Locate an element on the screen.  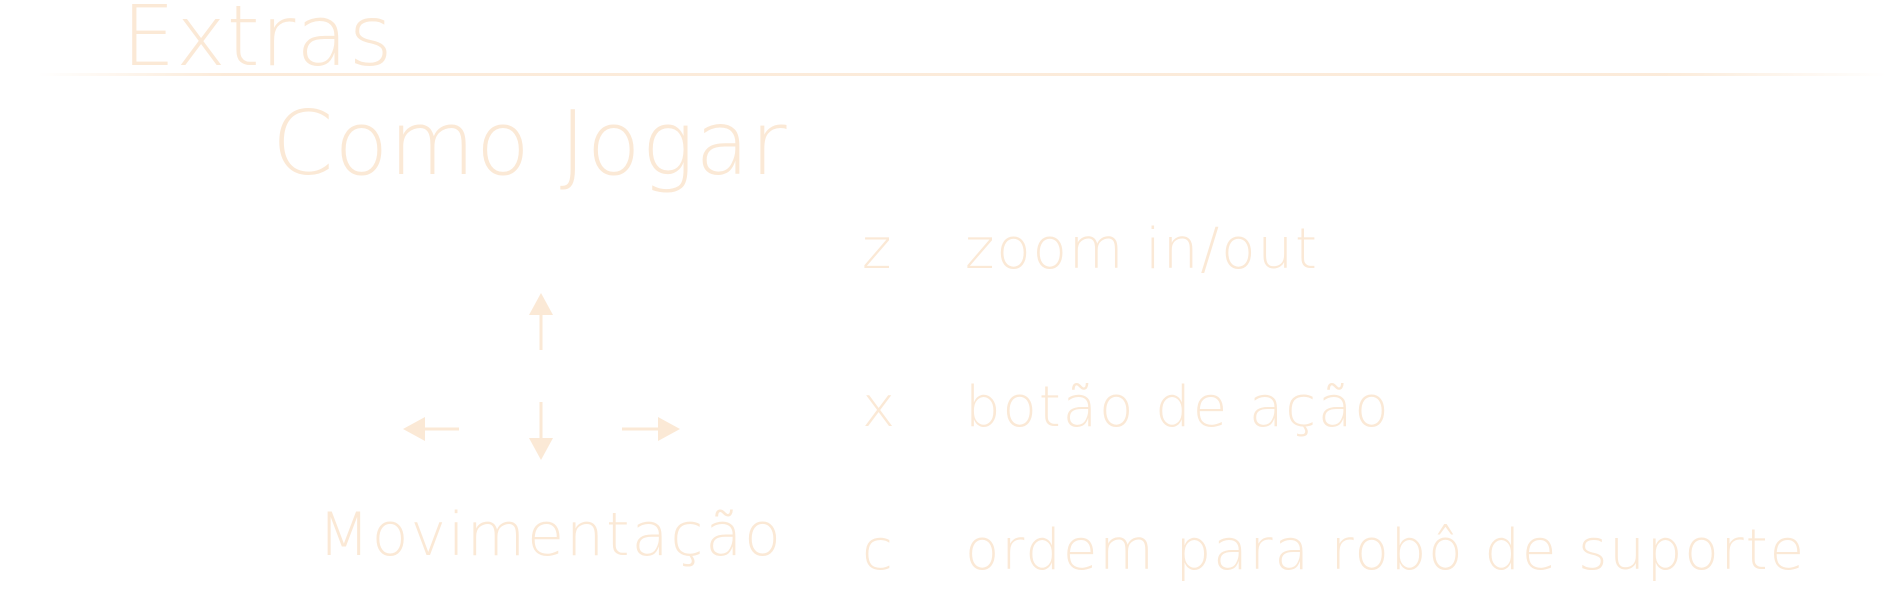
arrow-up-icon is located at coordinates (541, 321).